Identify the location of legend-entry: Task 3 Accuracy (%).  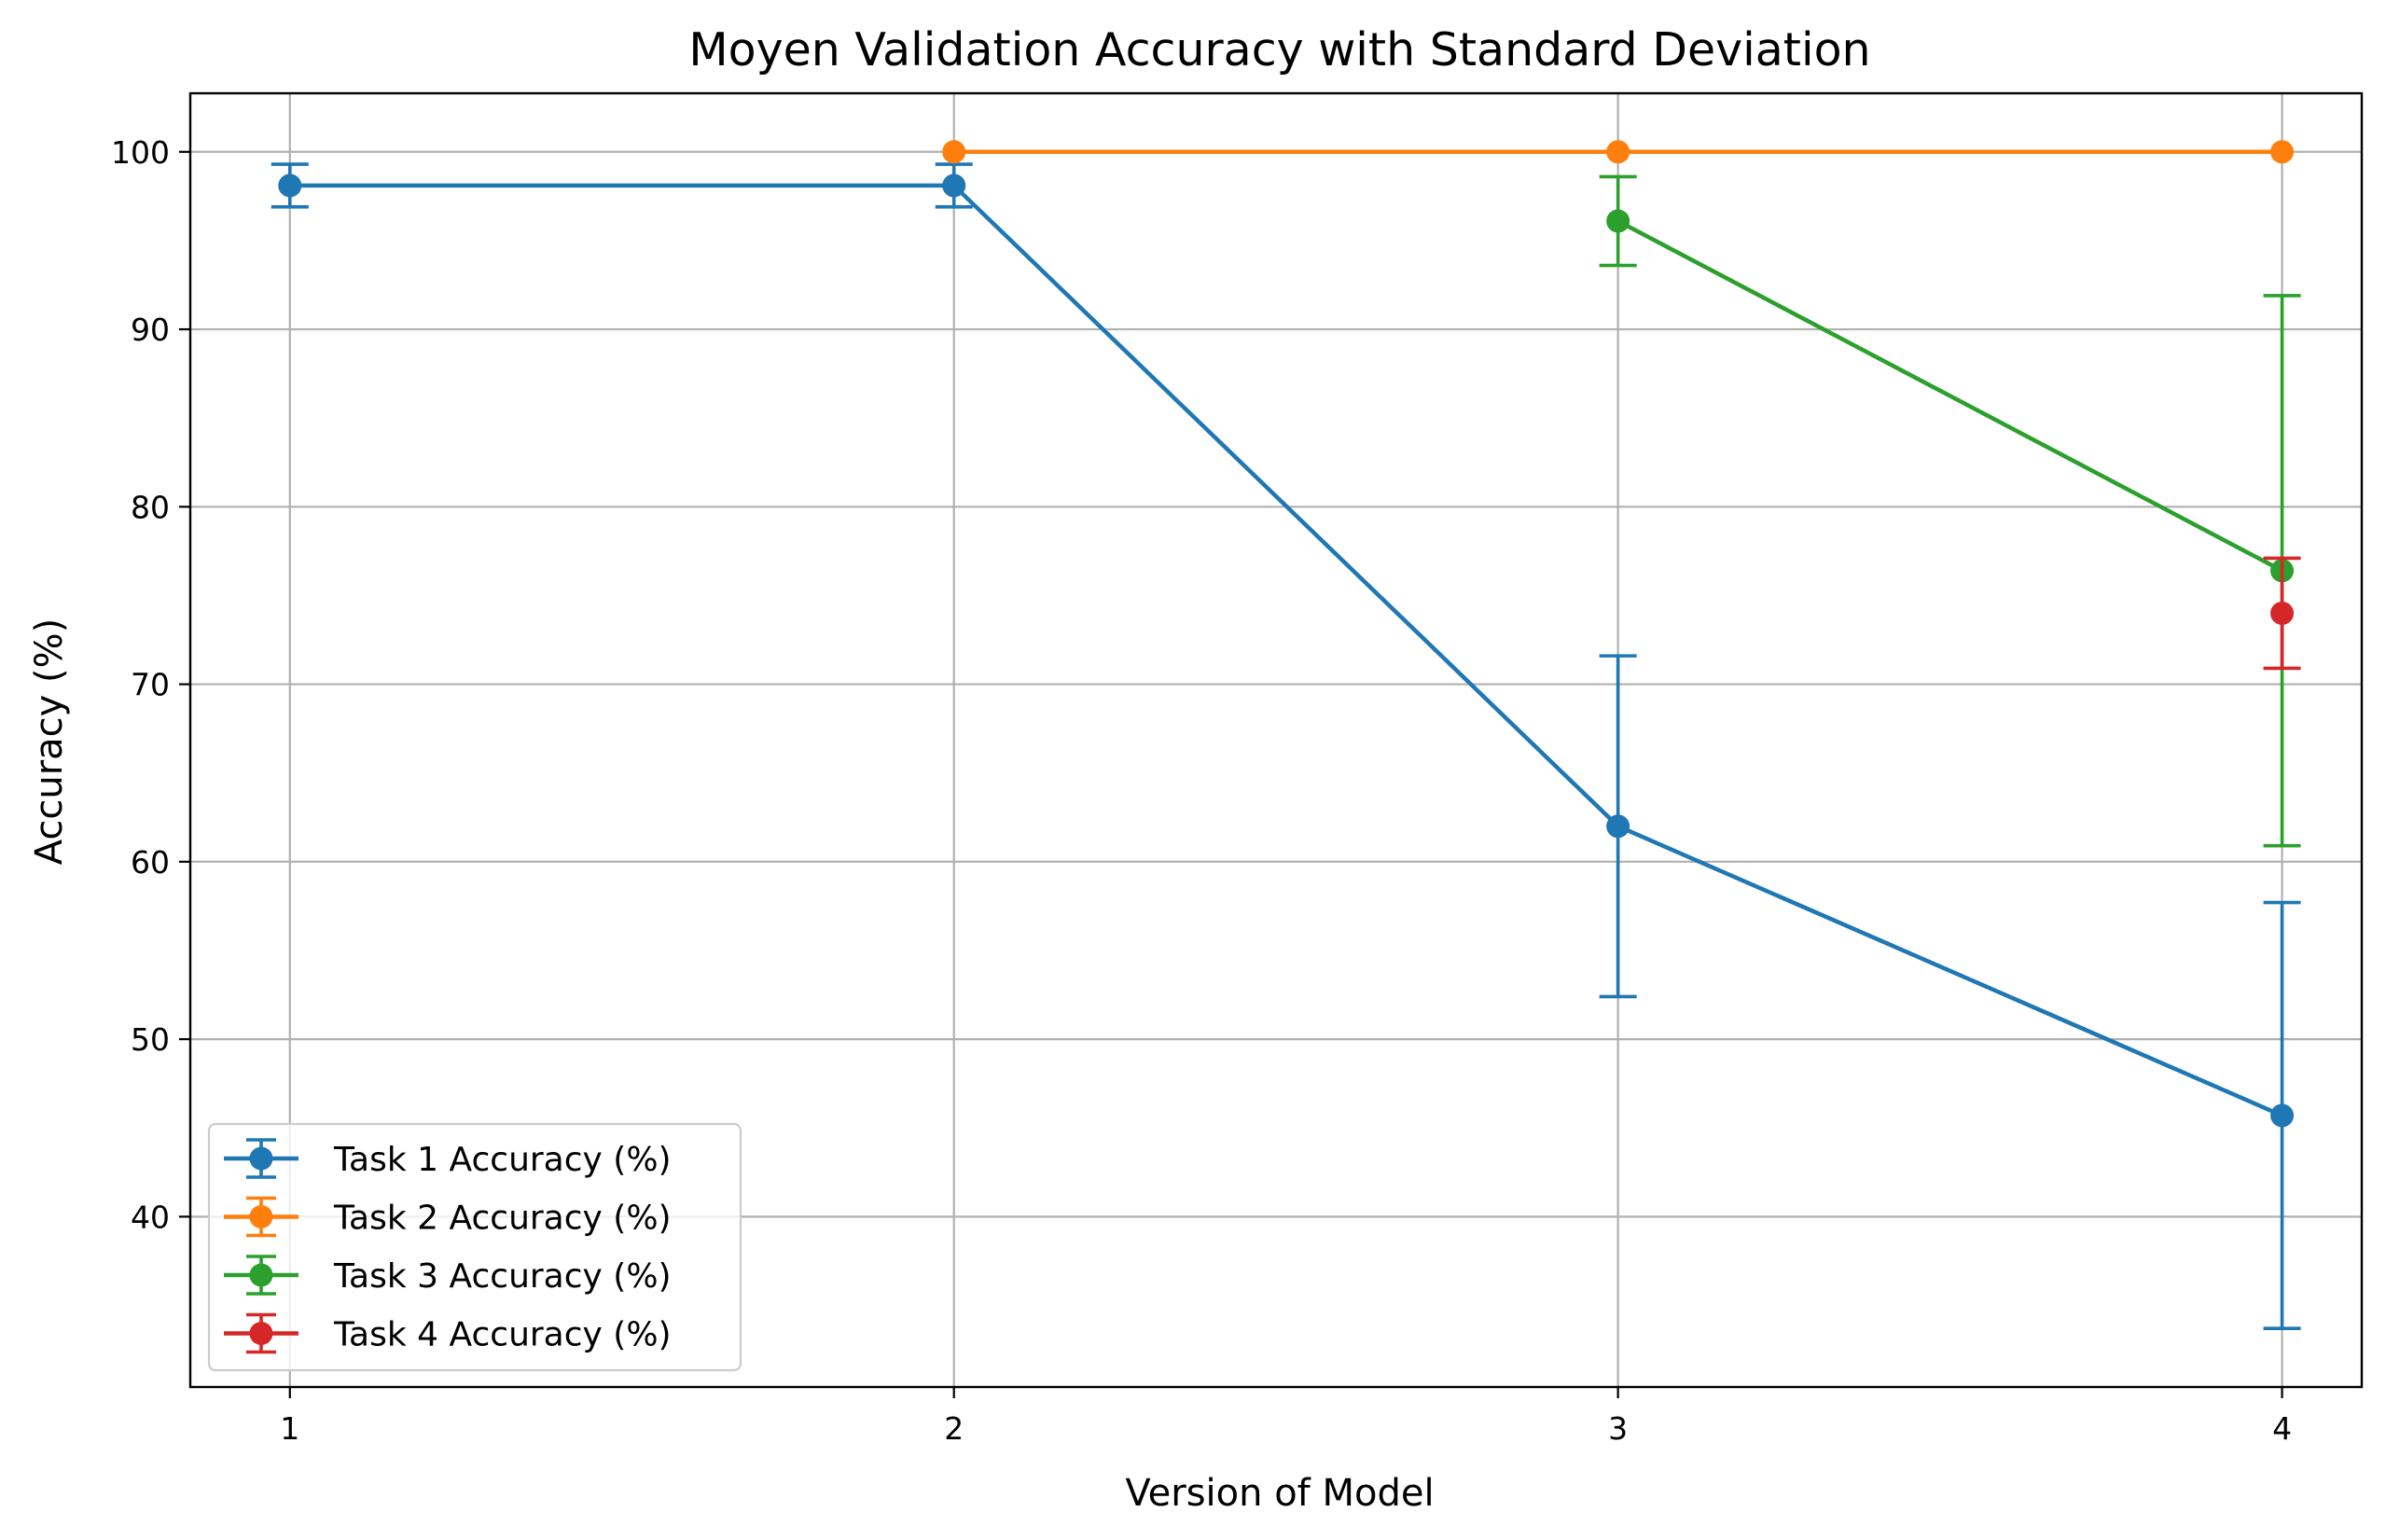
(448, 1276).